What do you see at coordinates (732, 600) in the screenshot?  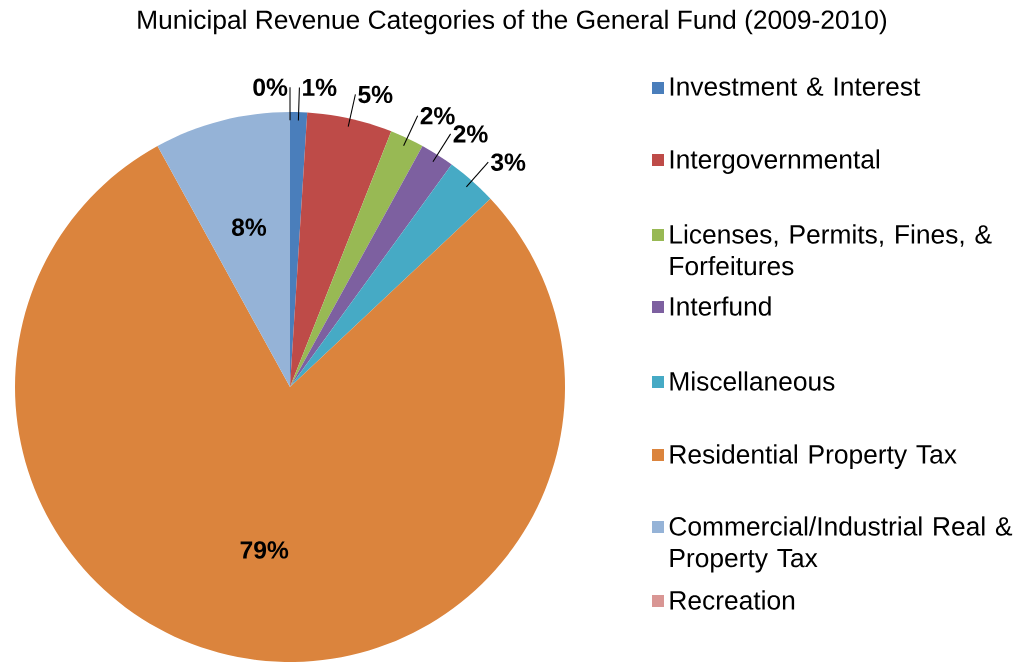 I see `legend-label: Recreation` at bounding box center [732, 600].